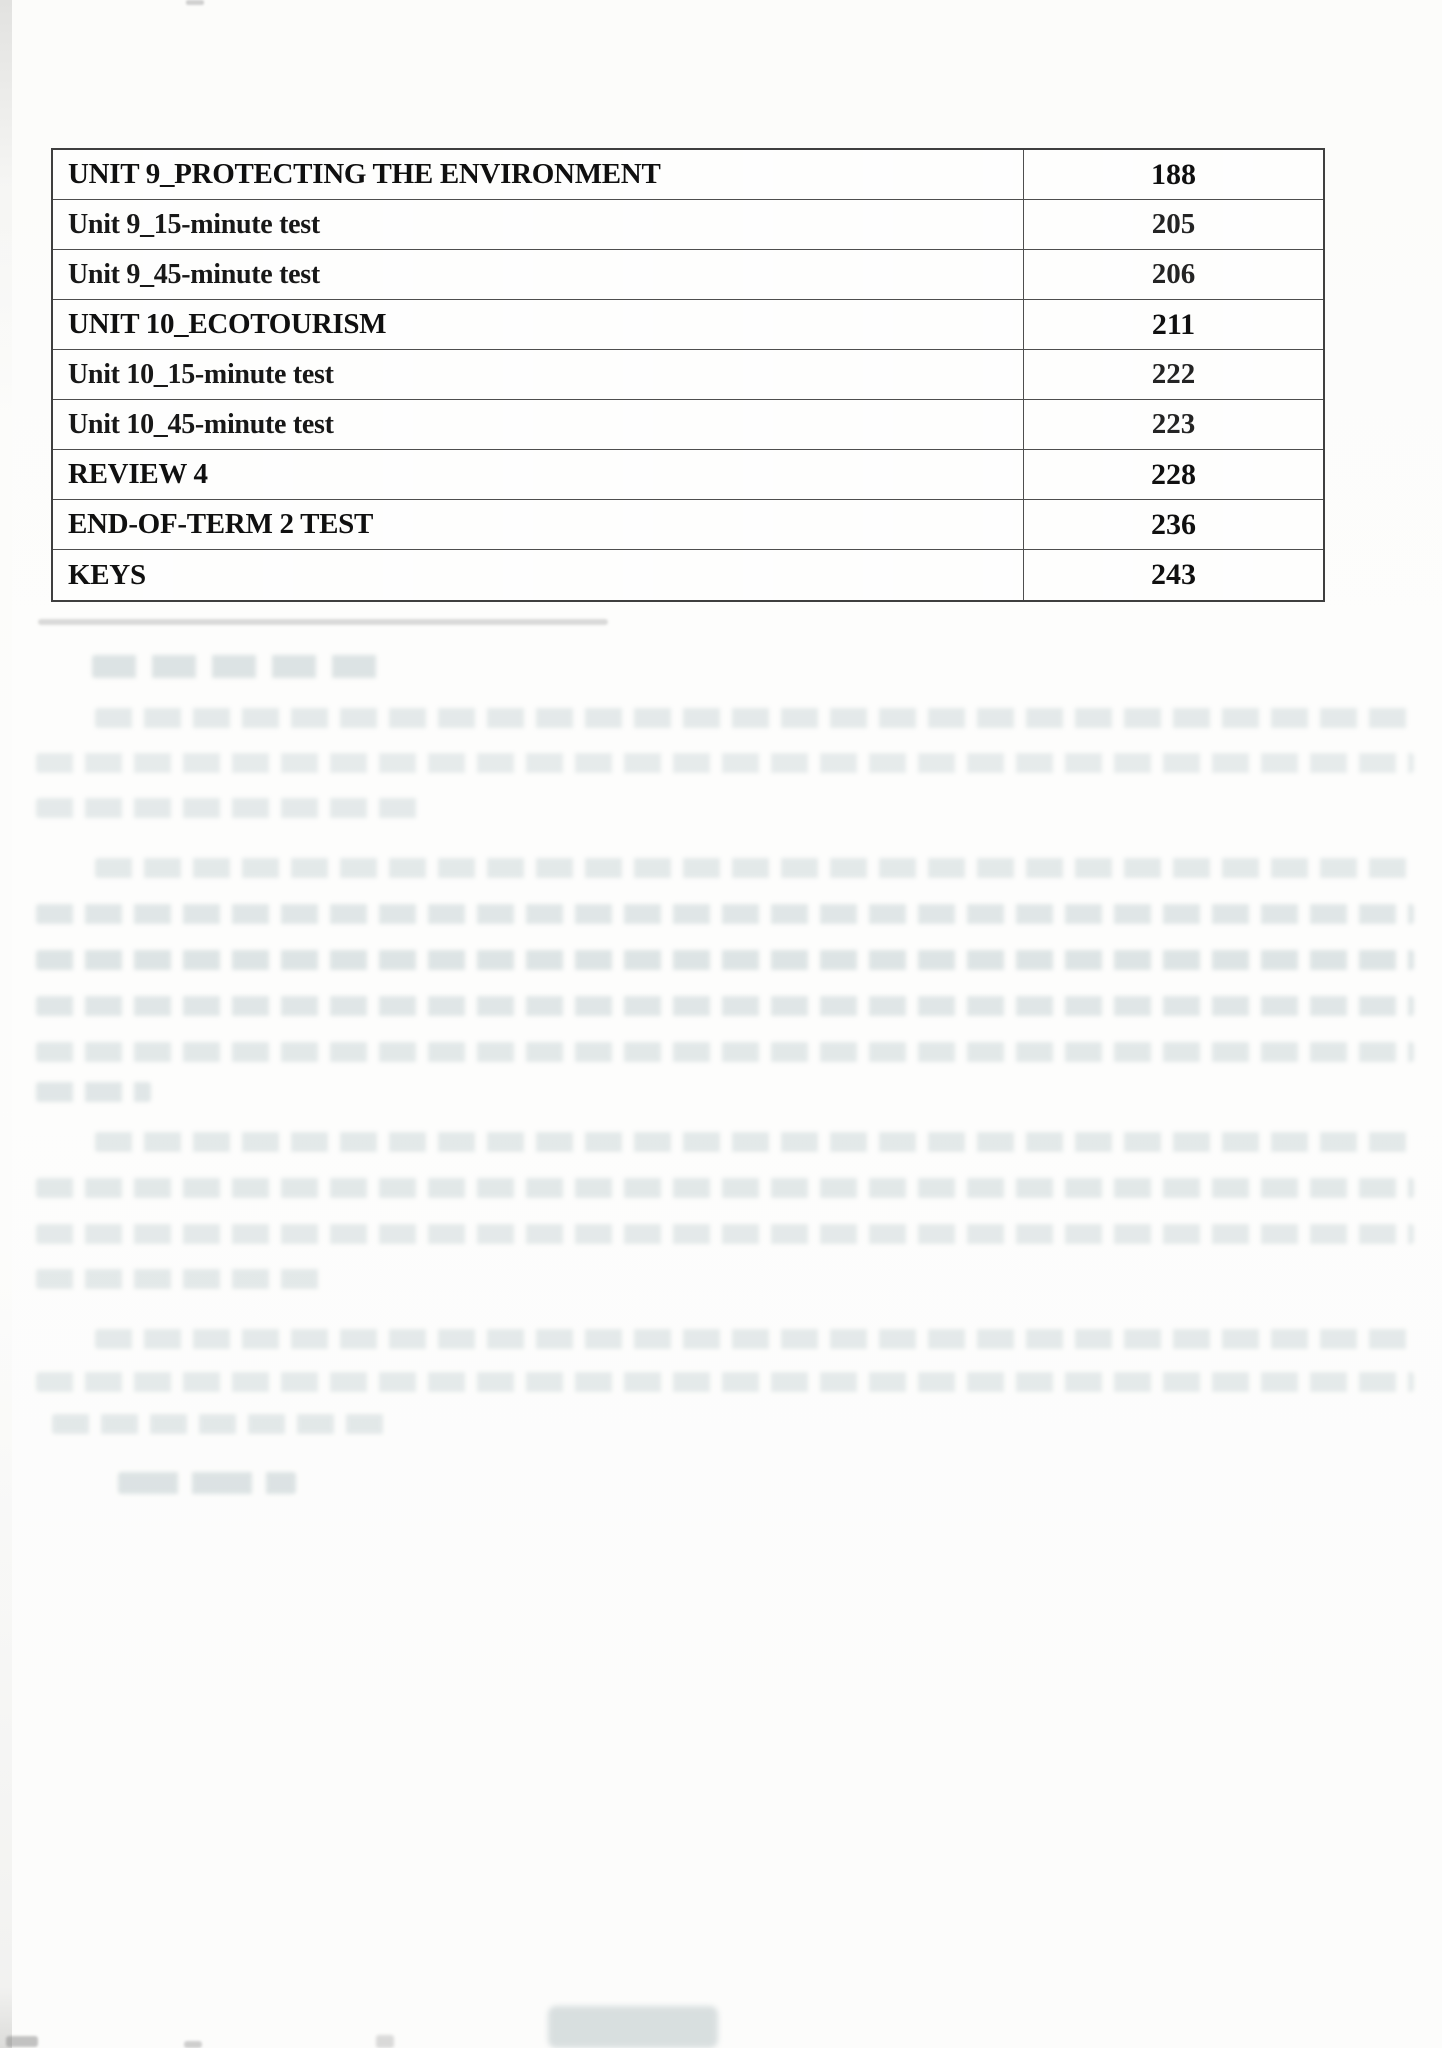 The image size is (1442, 2048). I want to click on toc-entry-title: UNIT 9_PROTECTING THE ENVIRONMENT, so click(538, 174).